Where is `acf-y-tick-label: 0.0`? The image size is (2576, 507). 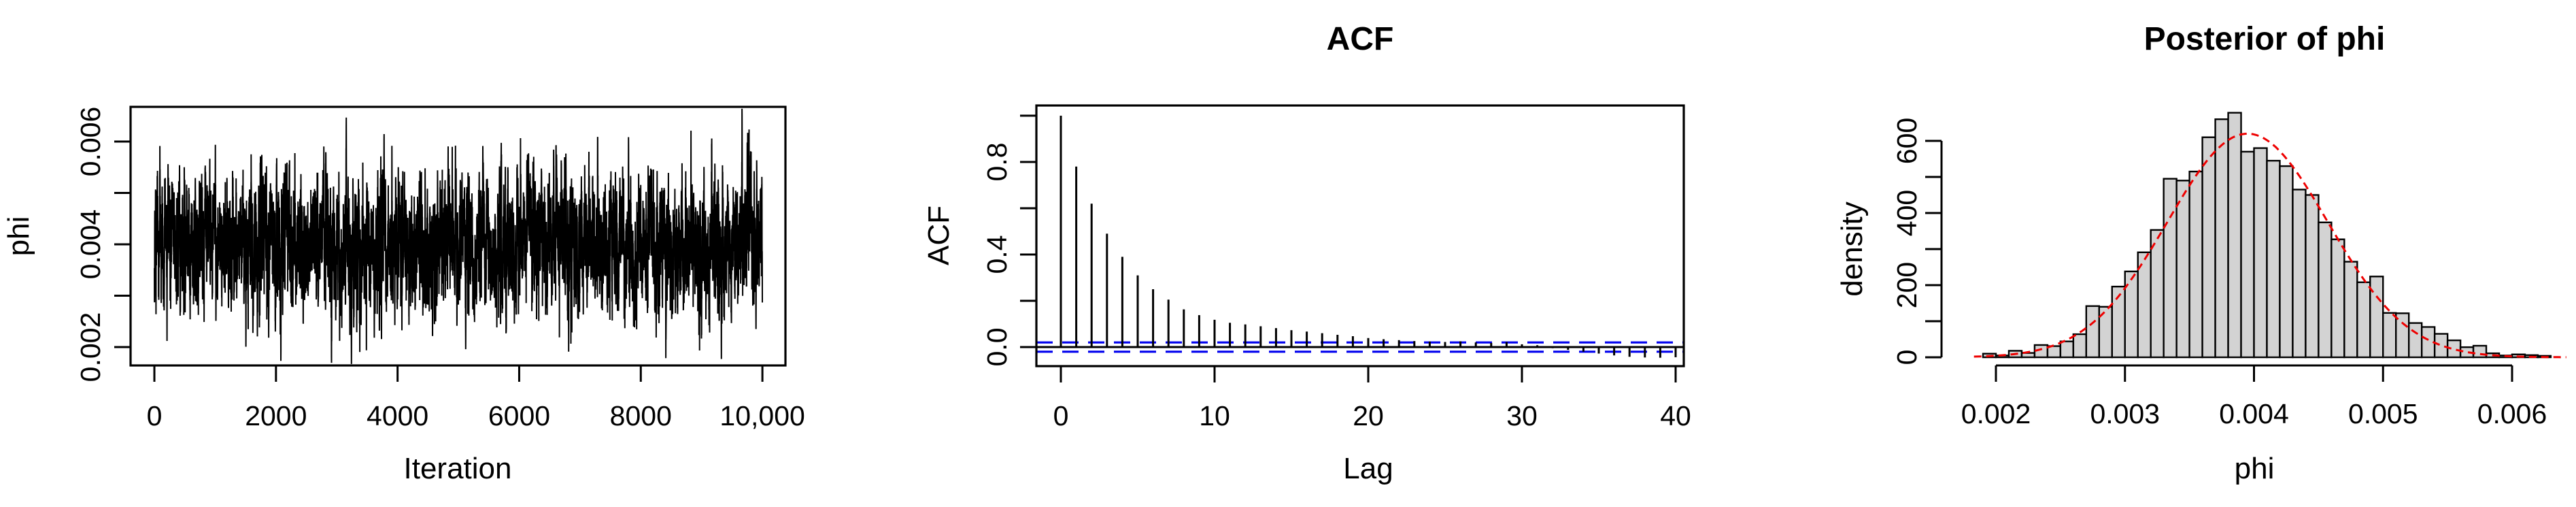 acf-y-tick-label: 0.0 is located at coordinates (997, 347).